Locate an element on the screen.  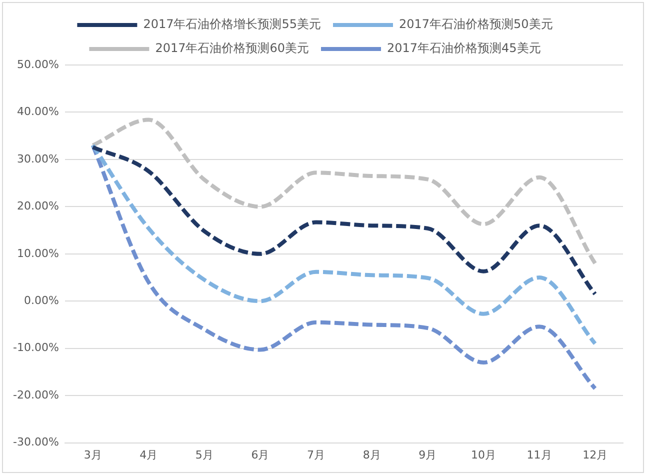
x-tick-label: 4月 is located at coordinates (149, 455).